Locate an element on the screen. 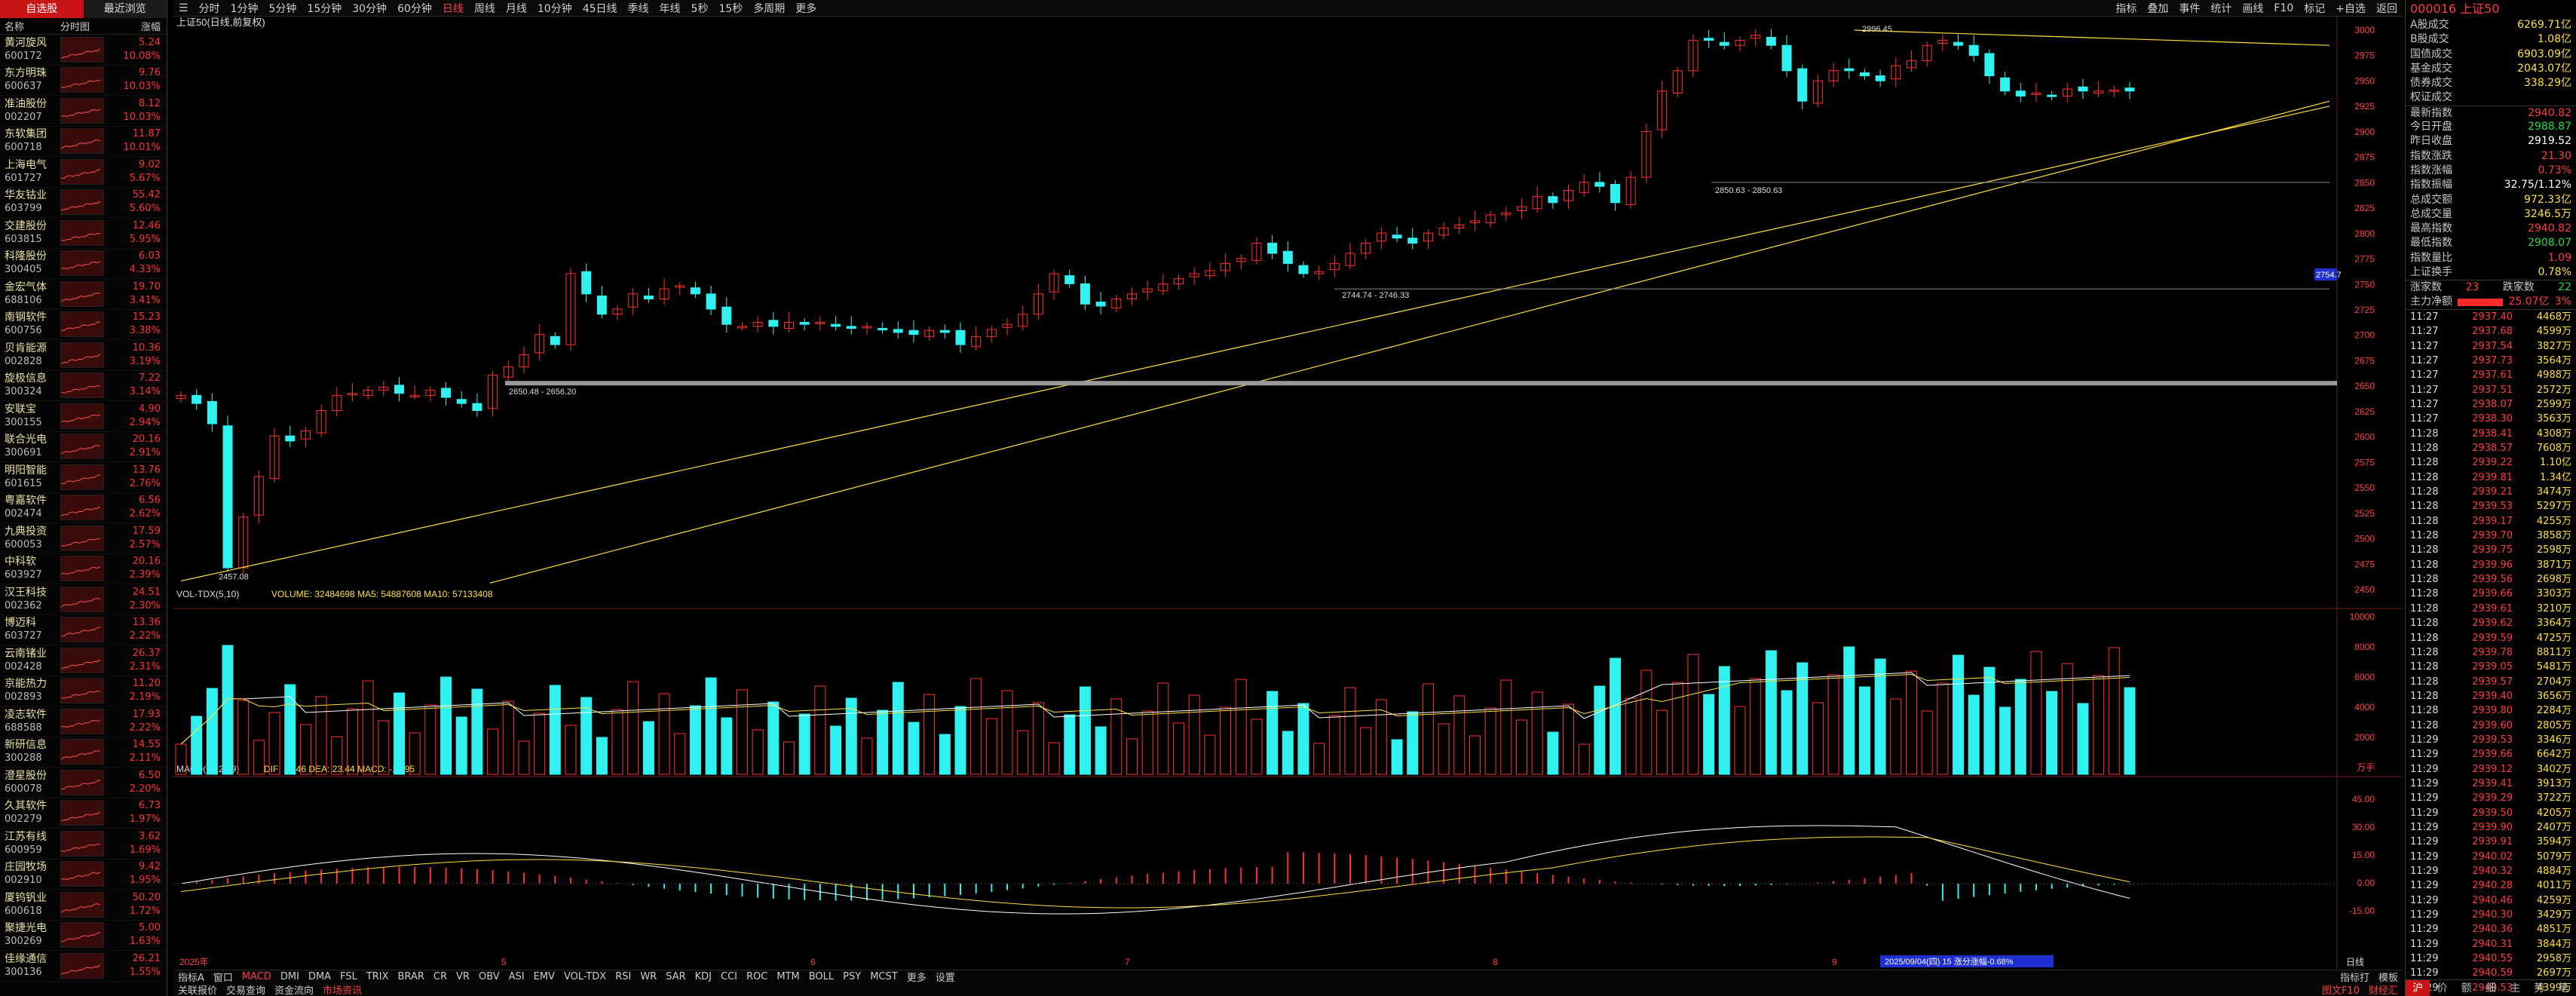 Image resolution: width=2576 pixels, height=996 pixels. bottom-right-item: 财经汇 is located at coordinates (2383, 990).